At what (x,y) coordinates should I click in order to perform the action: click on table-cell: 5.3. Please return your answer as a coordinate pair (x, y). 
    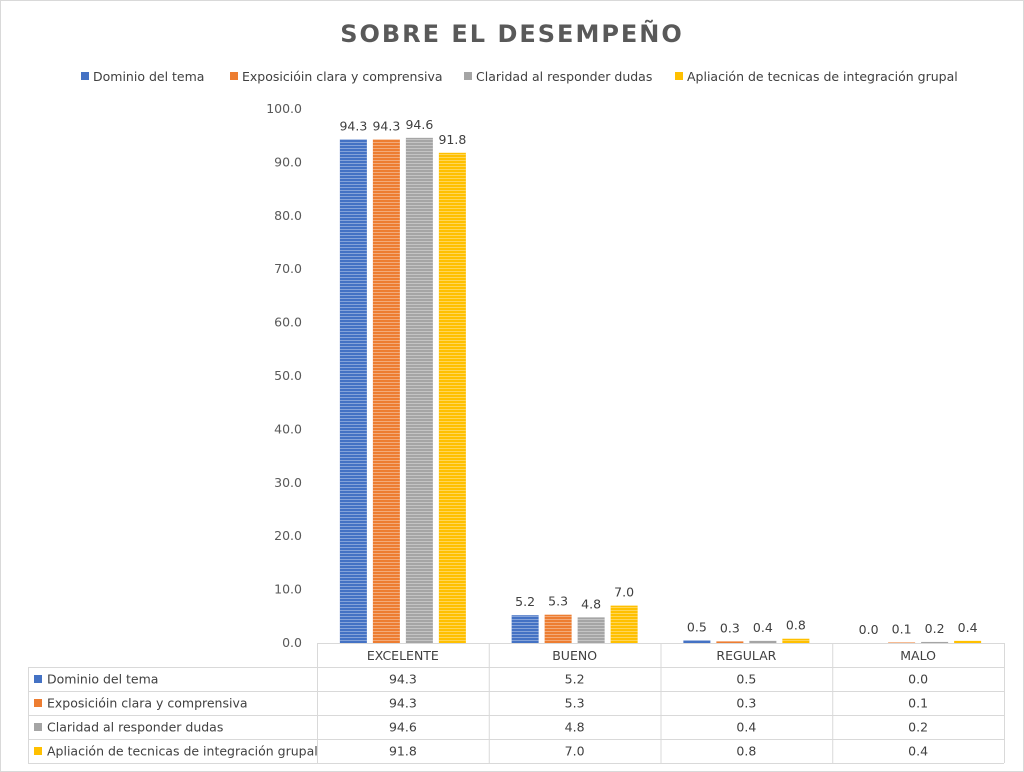
    Looking at the image, I should click on (575, 703).